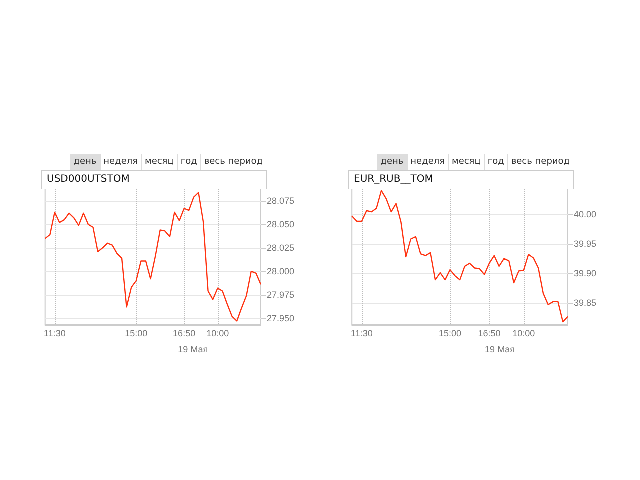  Describe the element at coordinates (281, 295) in the screenshot. I see `y-tick-label: 27.975` at that location.